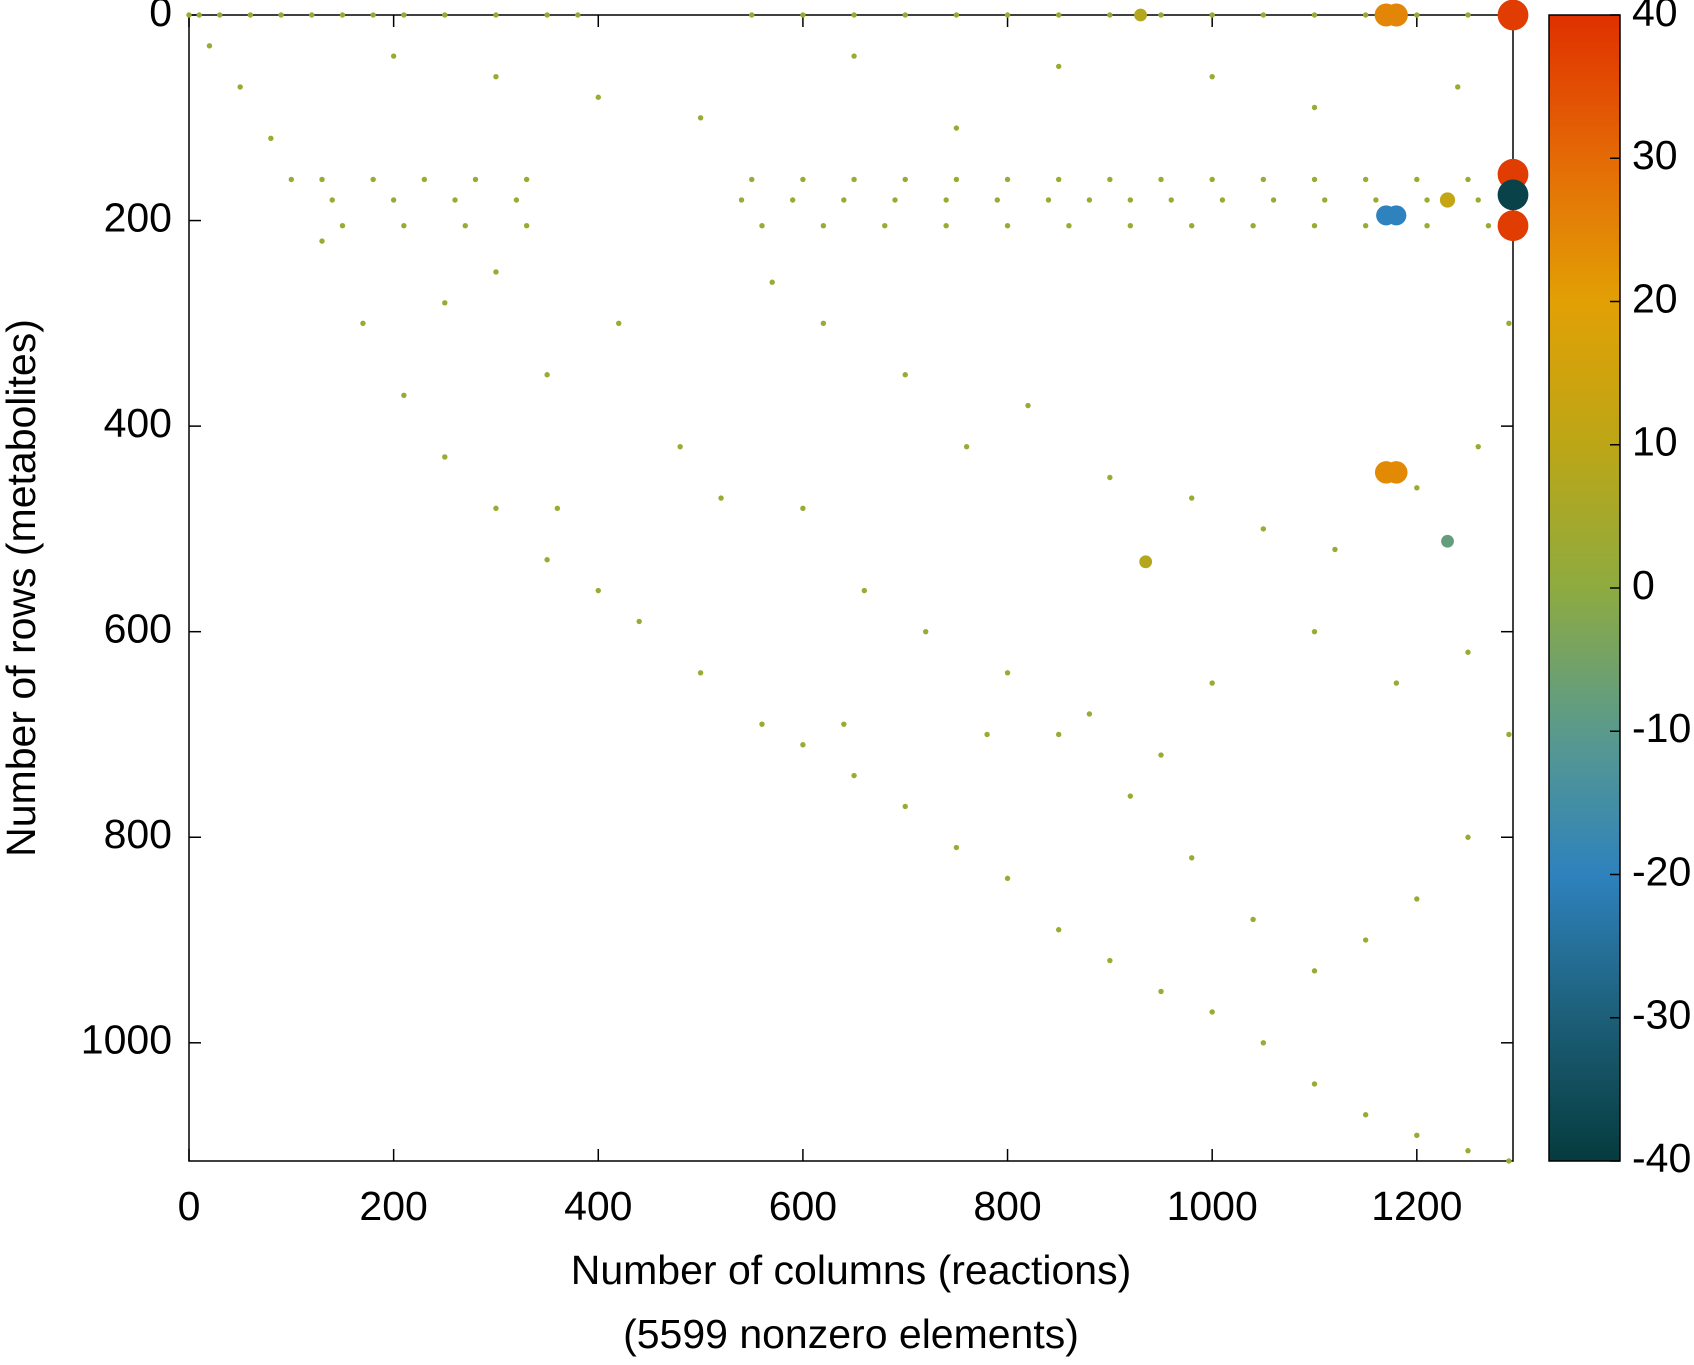  What do you see at coordinates (851, 1270) in the screenshot?
I see `x-axis-label: Number of columns (reactions)` at bounding box center [851, 1270].